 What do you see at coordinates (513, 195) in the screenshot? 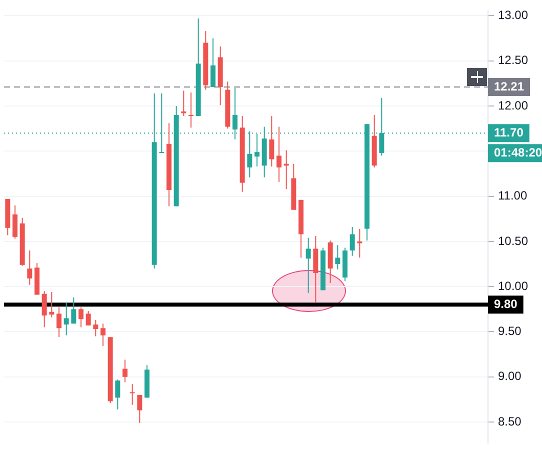
I see `y-tick-label: 11.00` at bounding box center [513, 195].